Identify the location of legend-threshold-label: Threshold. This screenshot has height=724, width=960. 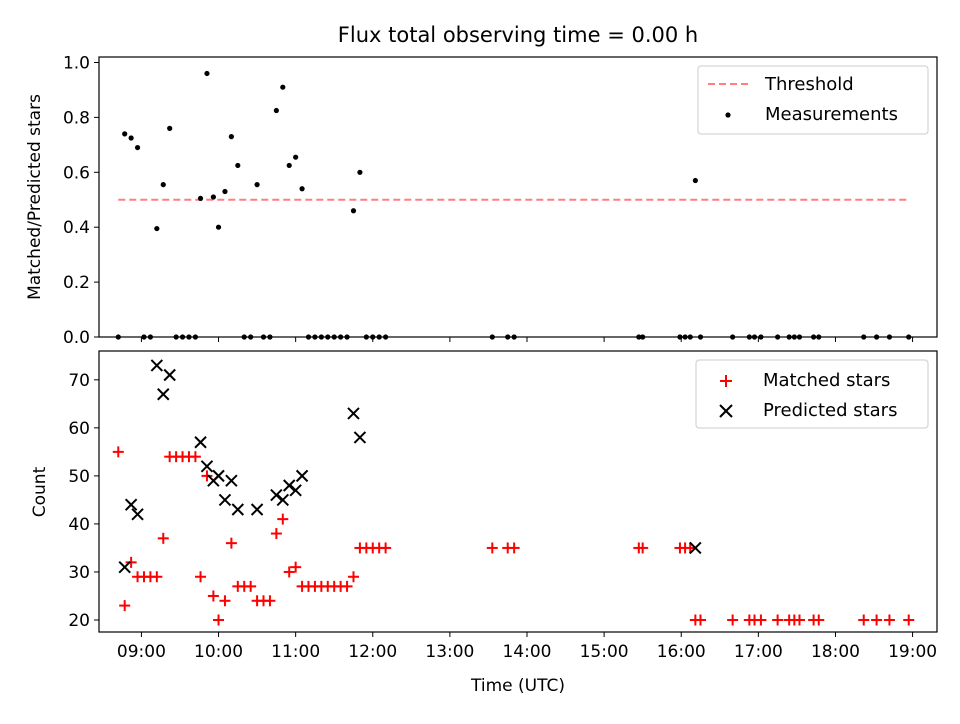
(809, 84).